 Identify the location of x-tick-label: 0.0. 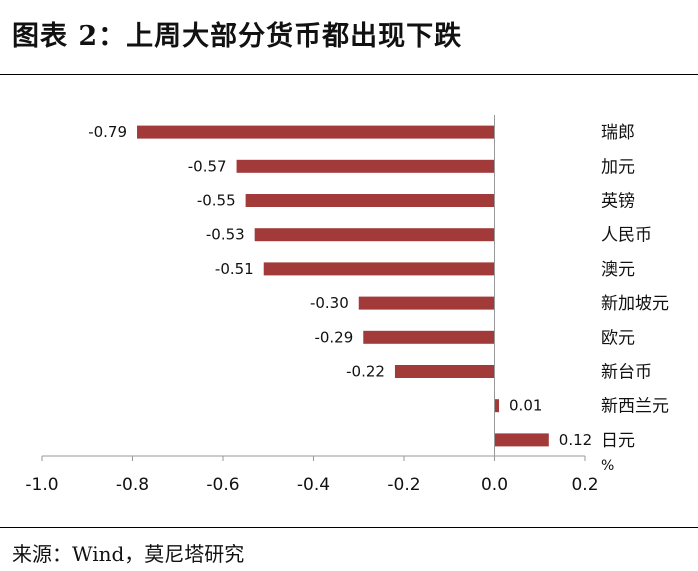
(494, 485).